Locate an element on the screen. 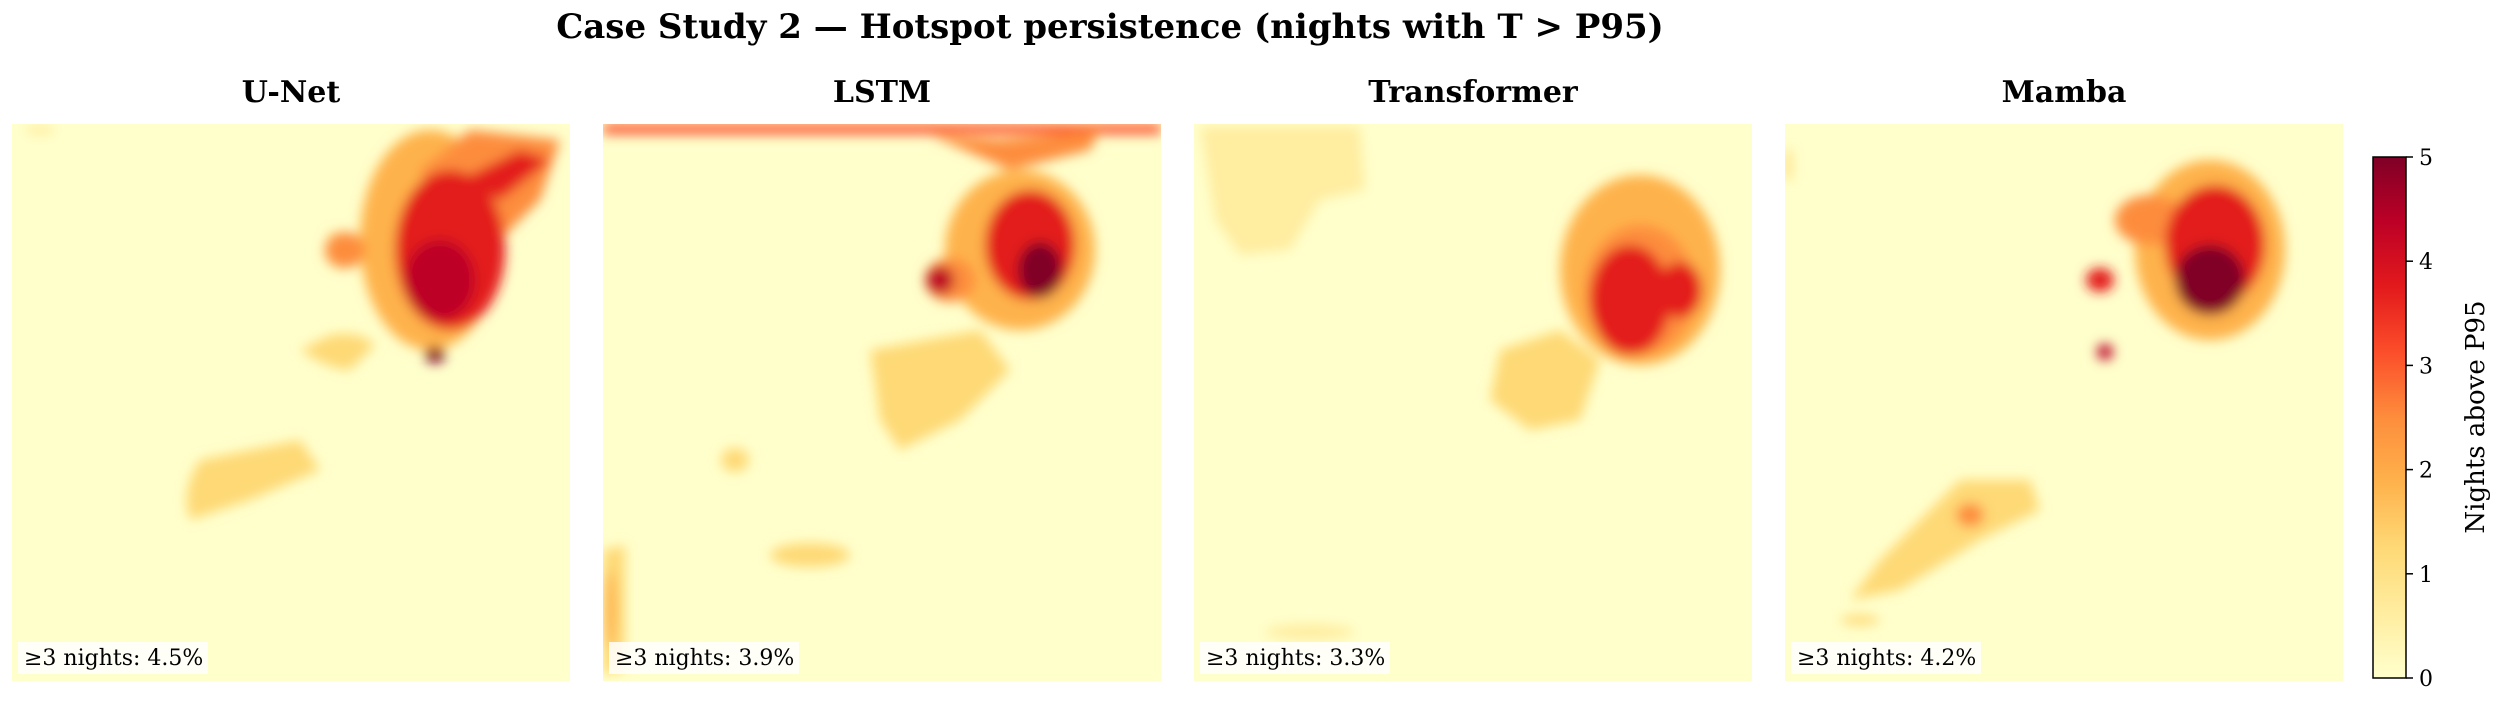 The height and width of the screenshot is (701, 2500). panel-annotation: ≥3 nights: 3.9% is located at coordinates (704, 658).